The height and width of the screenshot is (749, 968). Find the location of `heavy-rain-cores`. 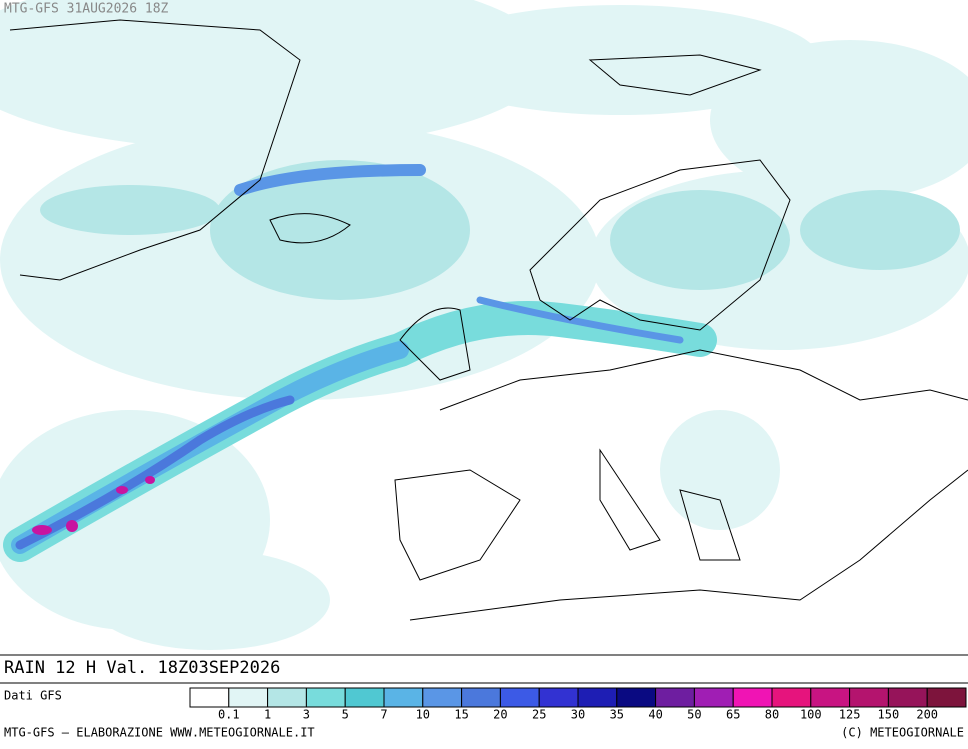

heavy-rain-cores is located at coordinates (93, 505).